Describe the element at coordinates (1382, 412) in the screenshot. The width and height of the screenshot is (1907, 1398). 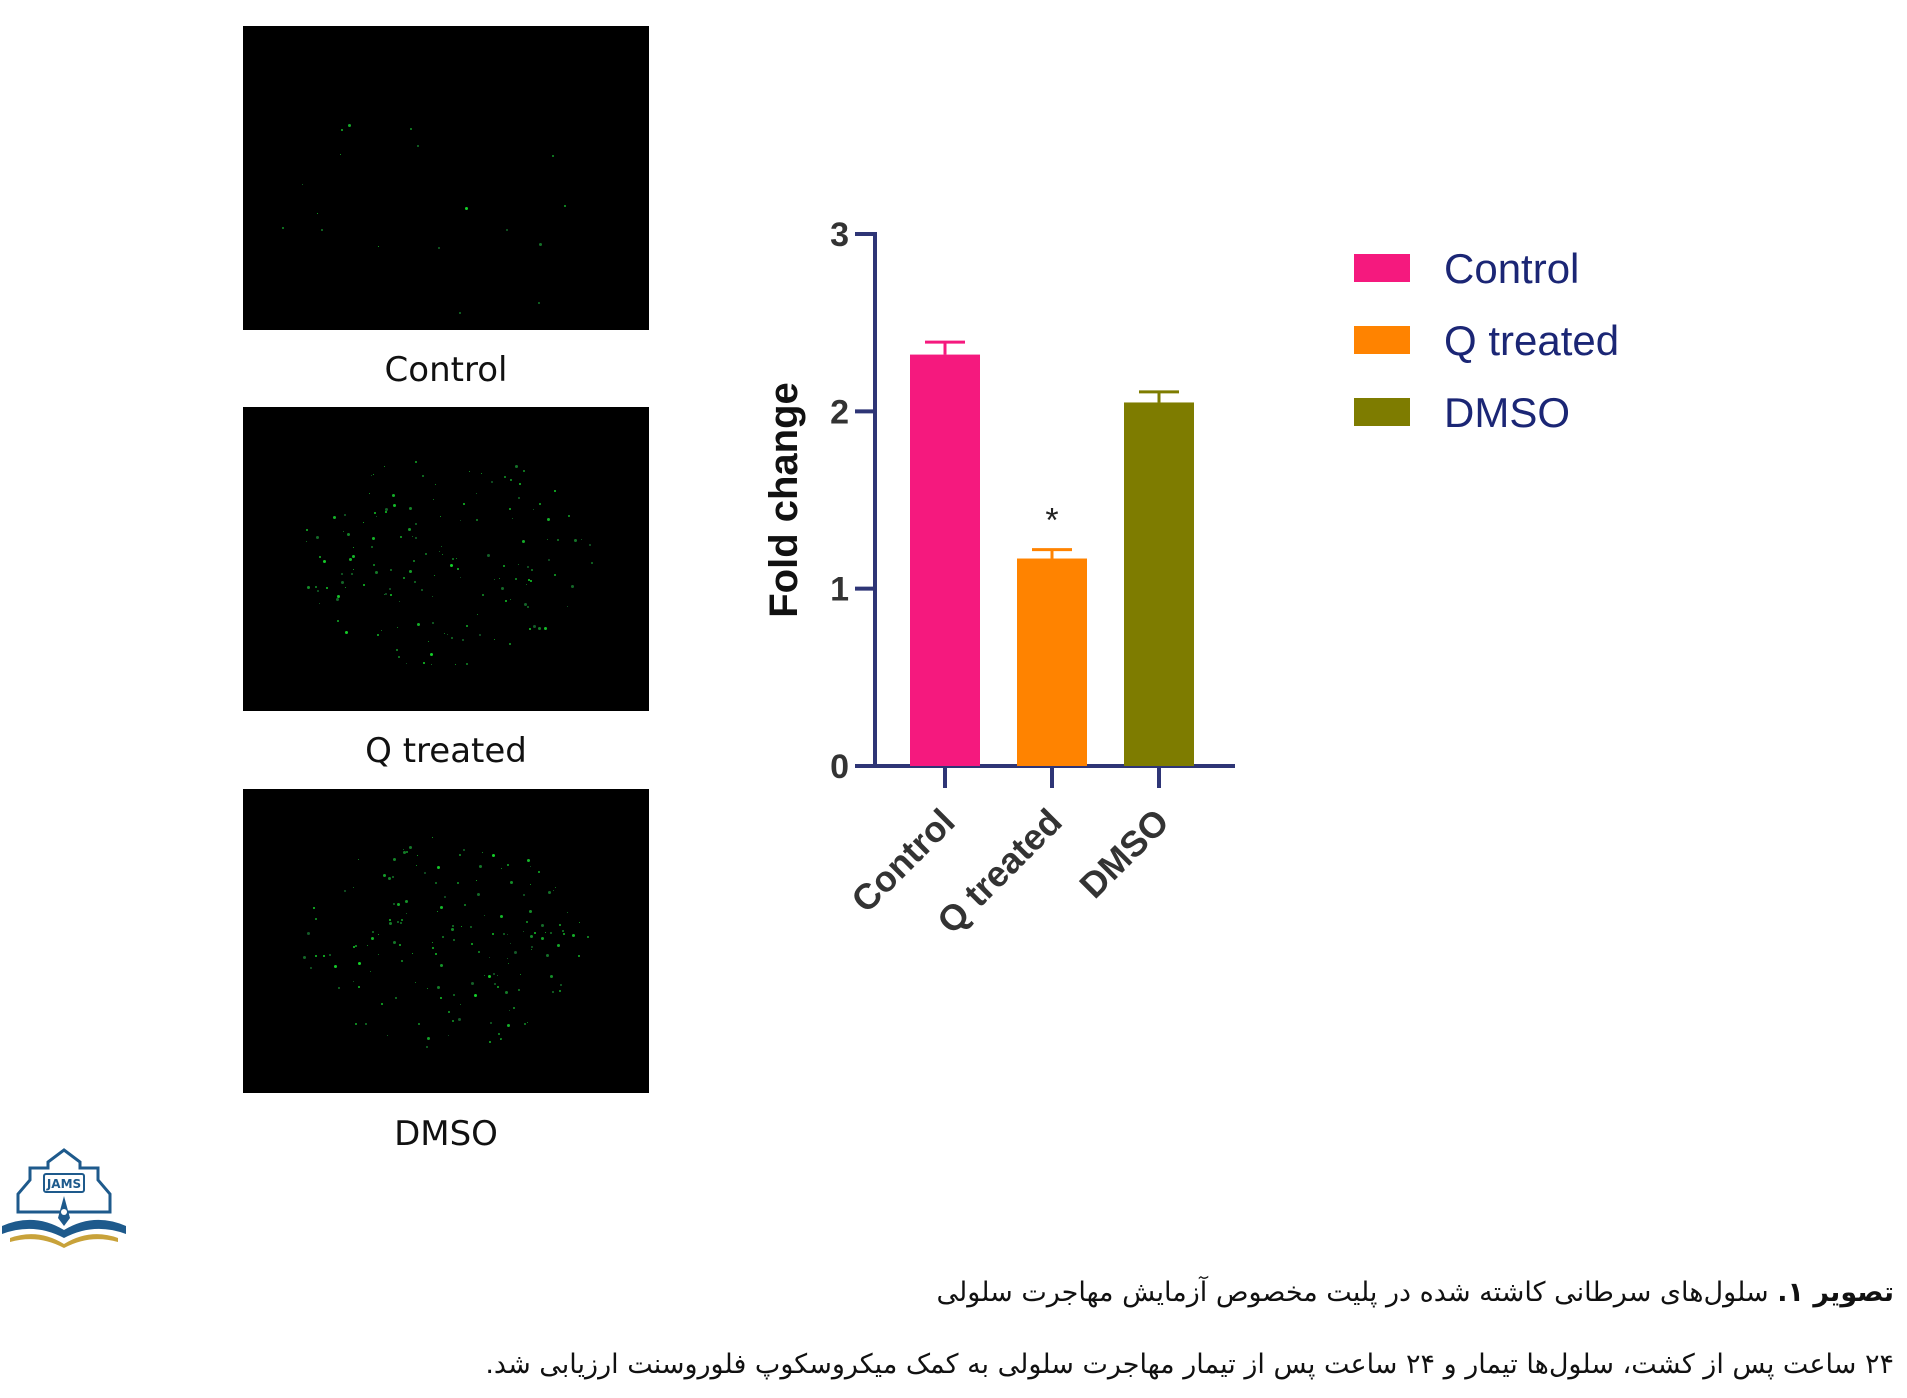
I see `legend-swatch` at that location.